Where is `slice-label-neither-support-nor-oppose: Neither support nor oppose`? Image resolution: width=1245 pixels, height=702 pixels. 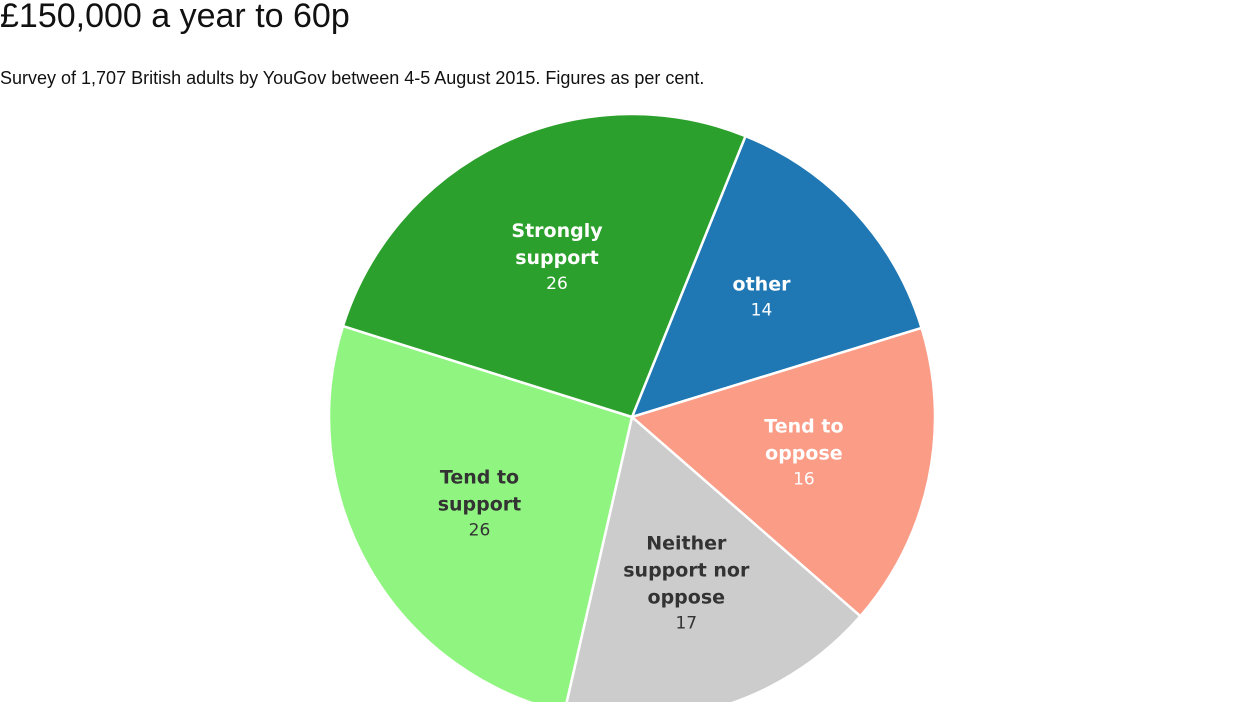 slice-label-neither-support-nor-oppose: Neither support nor oppose is located at coordinates (686, 570).